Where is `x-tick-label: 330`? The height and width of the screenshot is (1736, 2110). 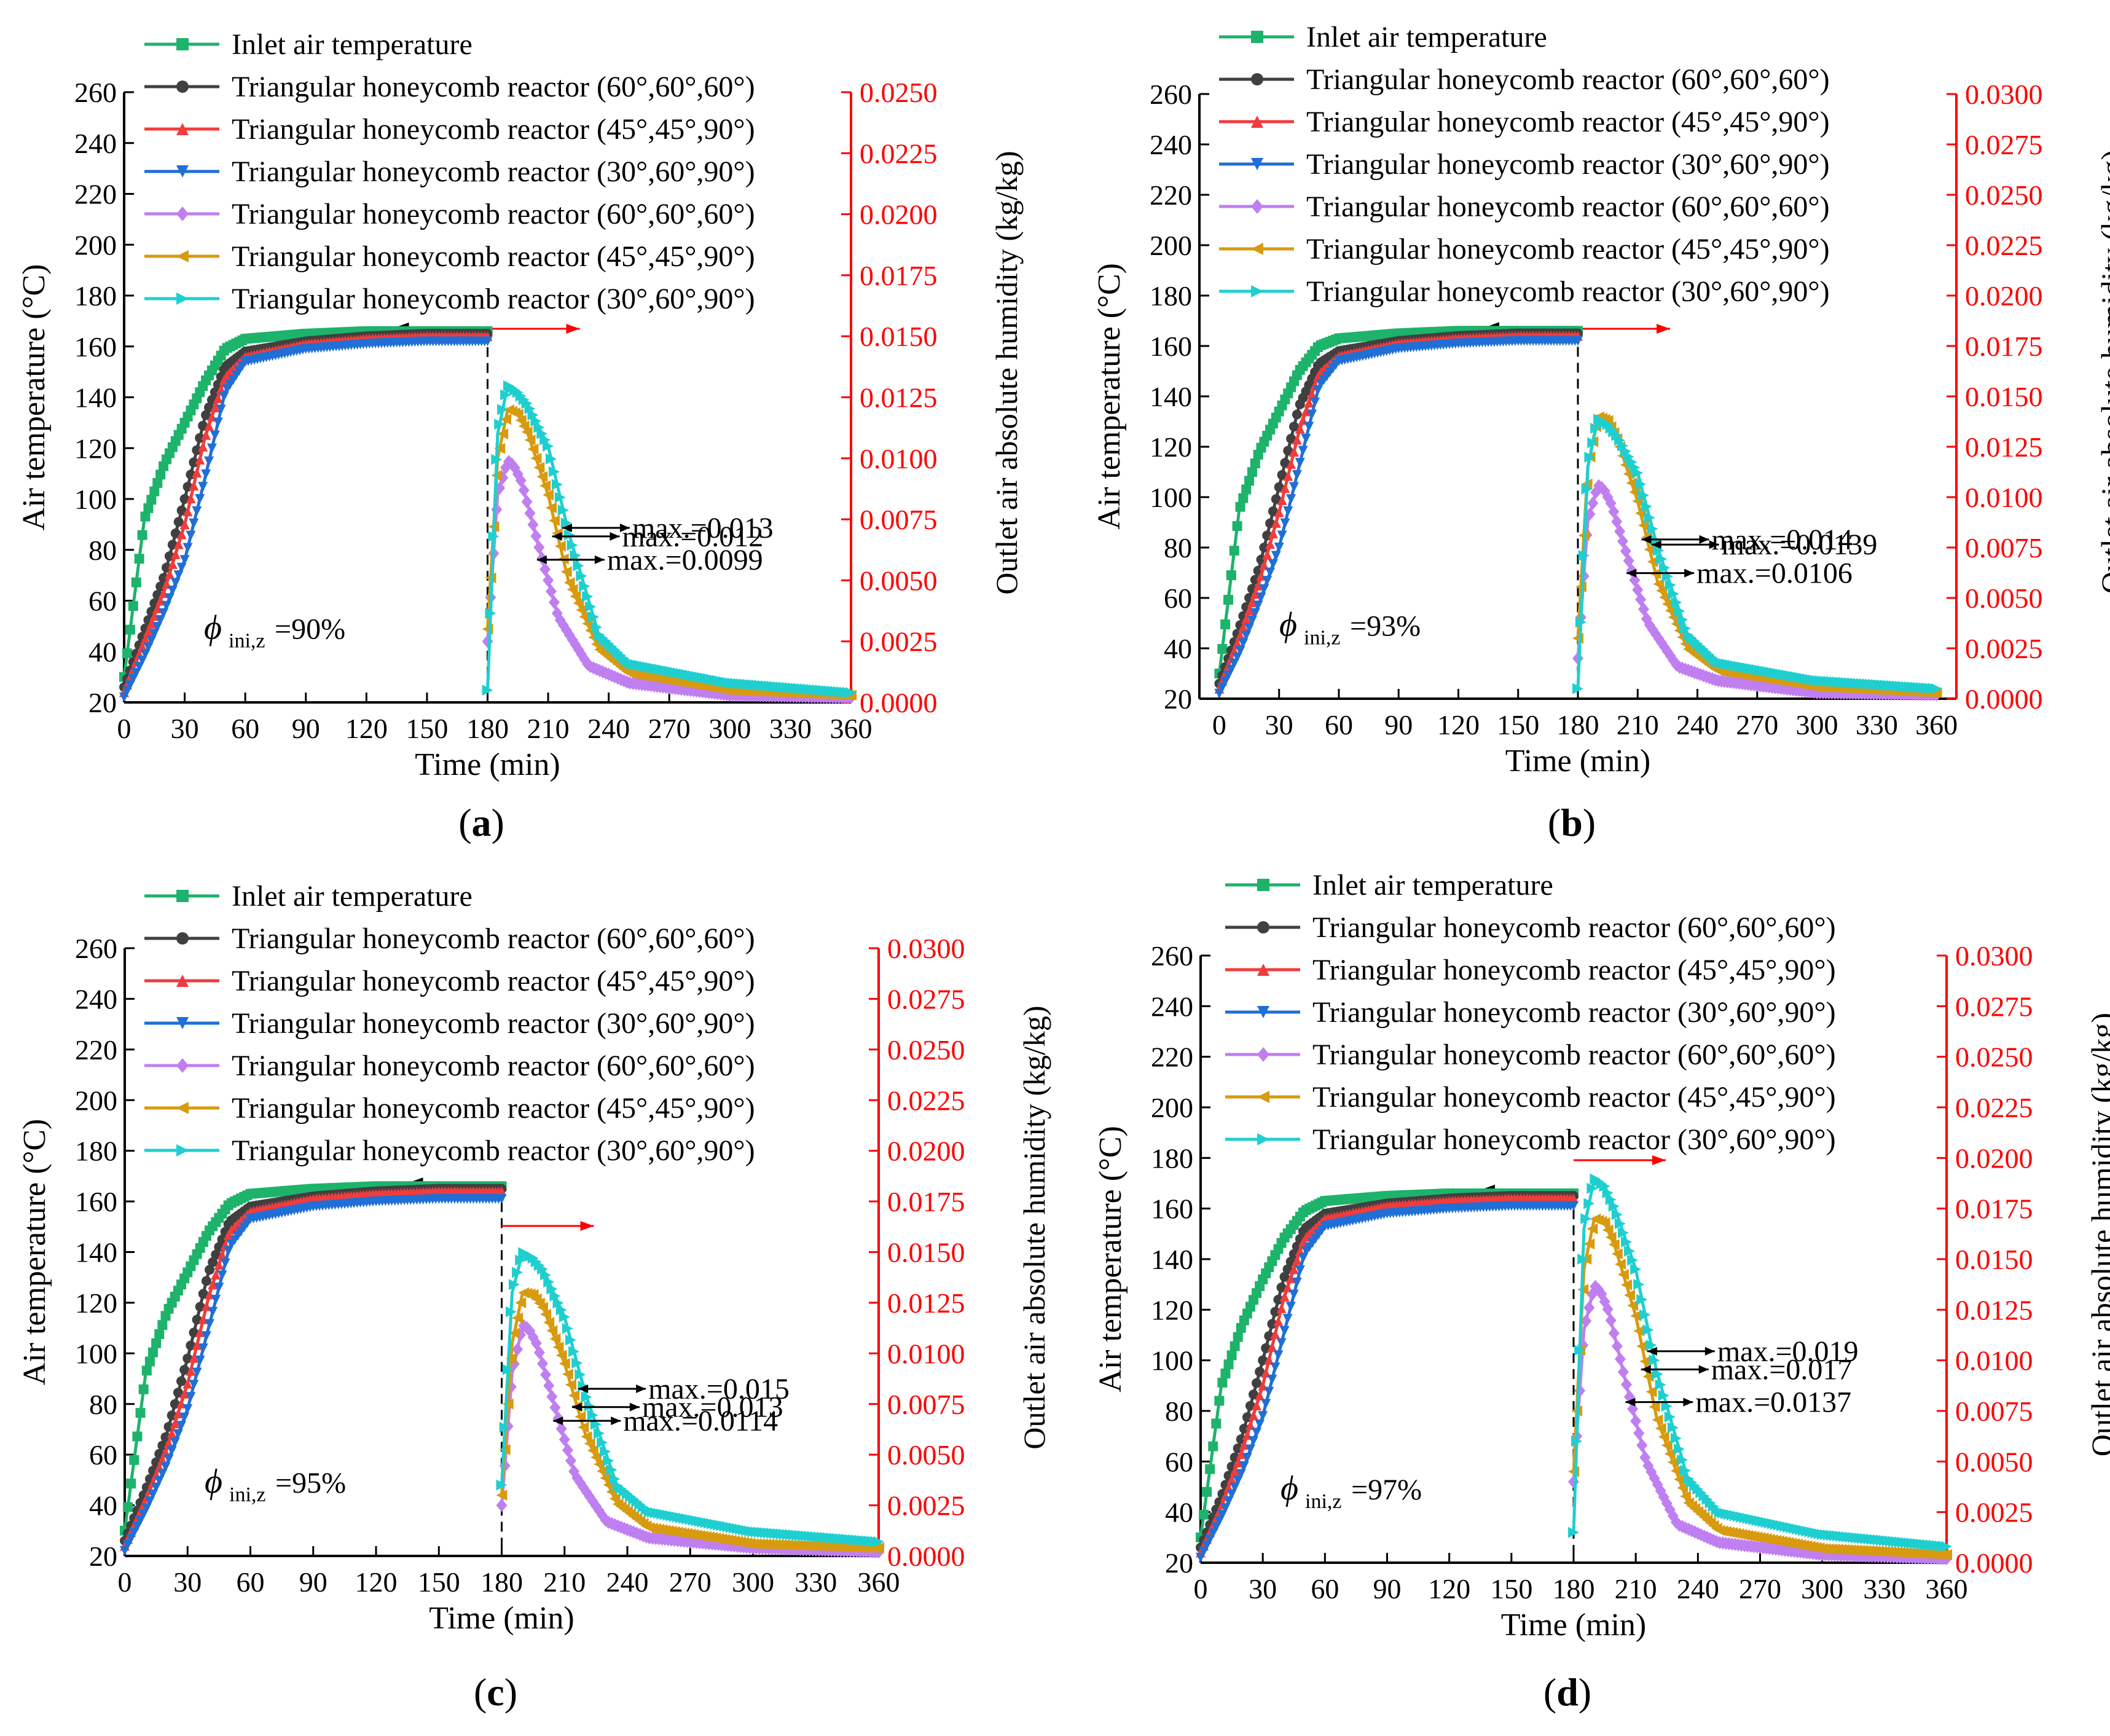
x-tick-label: 330 is located at coordinates (1884, 1588).